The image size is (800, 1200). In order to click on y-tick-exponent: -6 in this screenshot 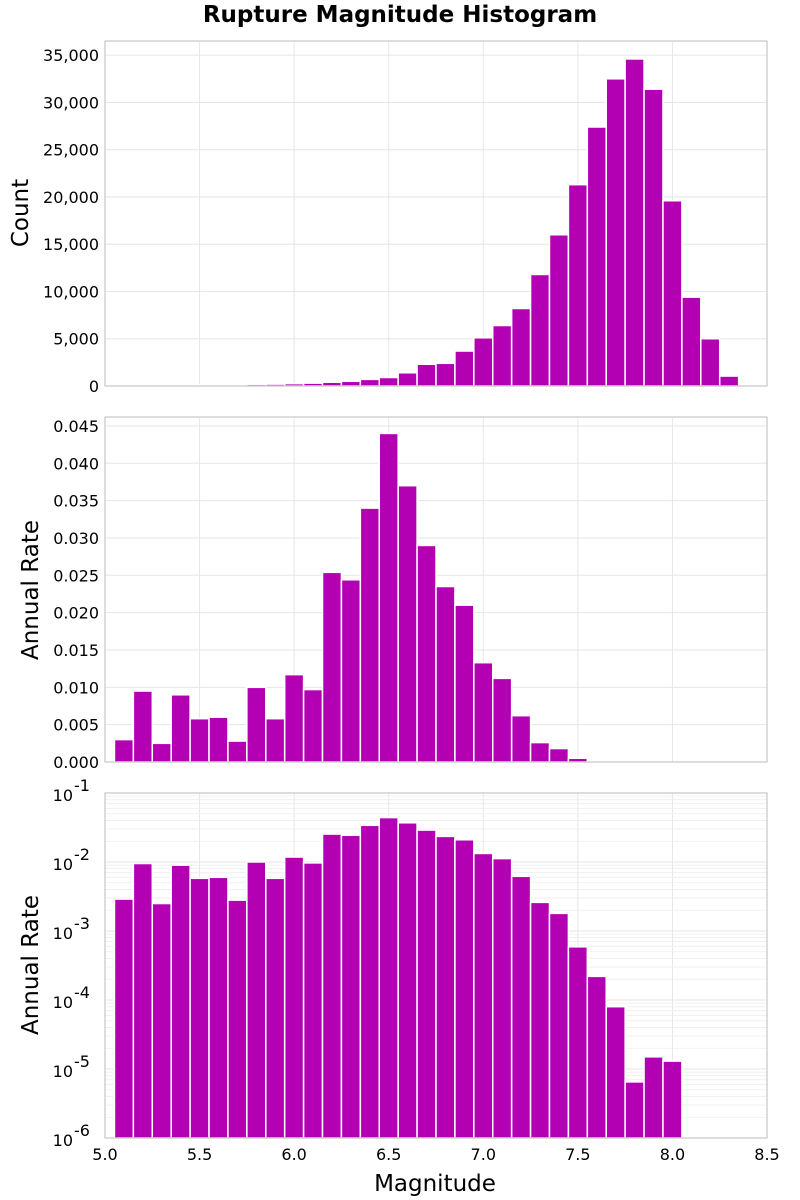, I will do `click(82, 1130)`.